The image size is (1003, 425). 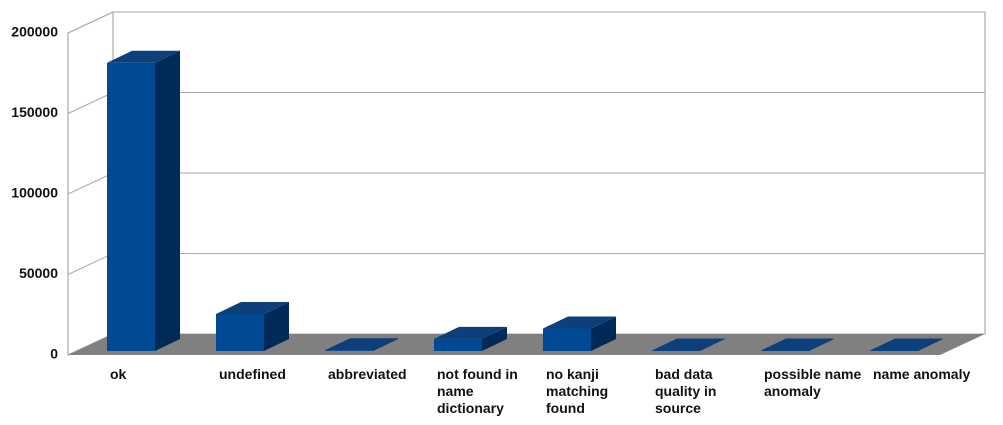 What do you see at coordinates (34, 32) in the screenshot?
I see `y-tick-label: 200000` at bounding box center [34, 32].